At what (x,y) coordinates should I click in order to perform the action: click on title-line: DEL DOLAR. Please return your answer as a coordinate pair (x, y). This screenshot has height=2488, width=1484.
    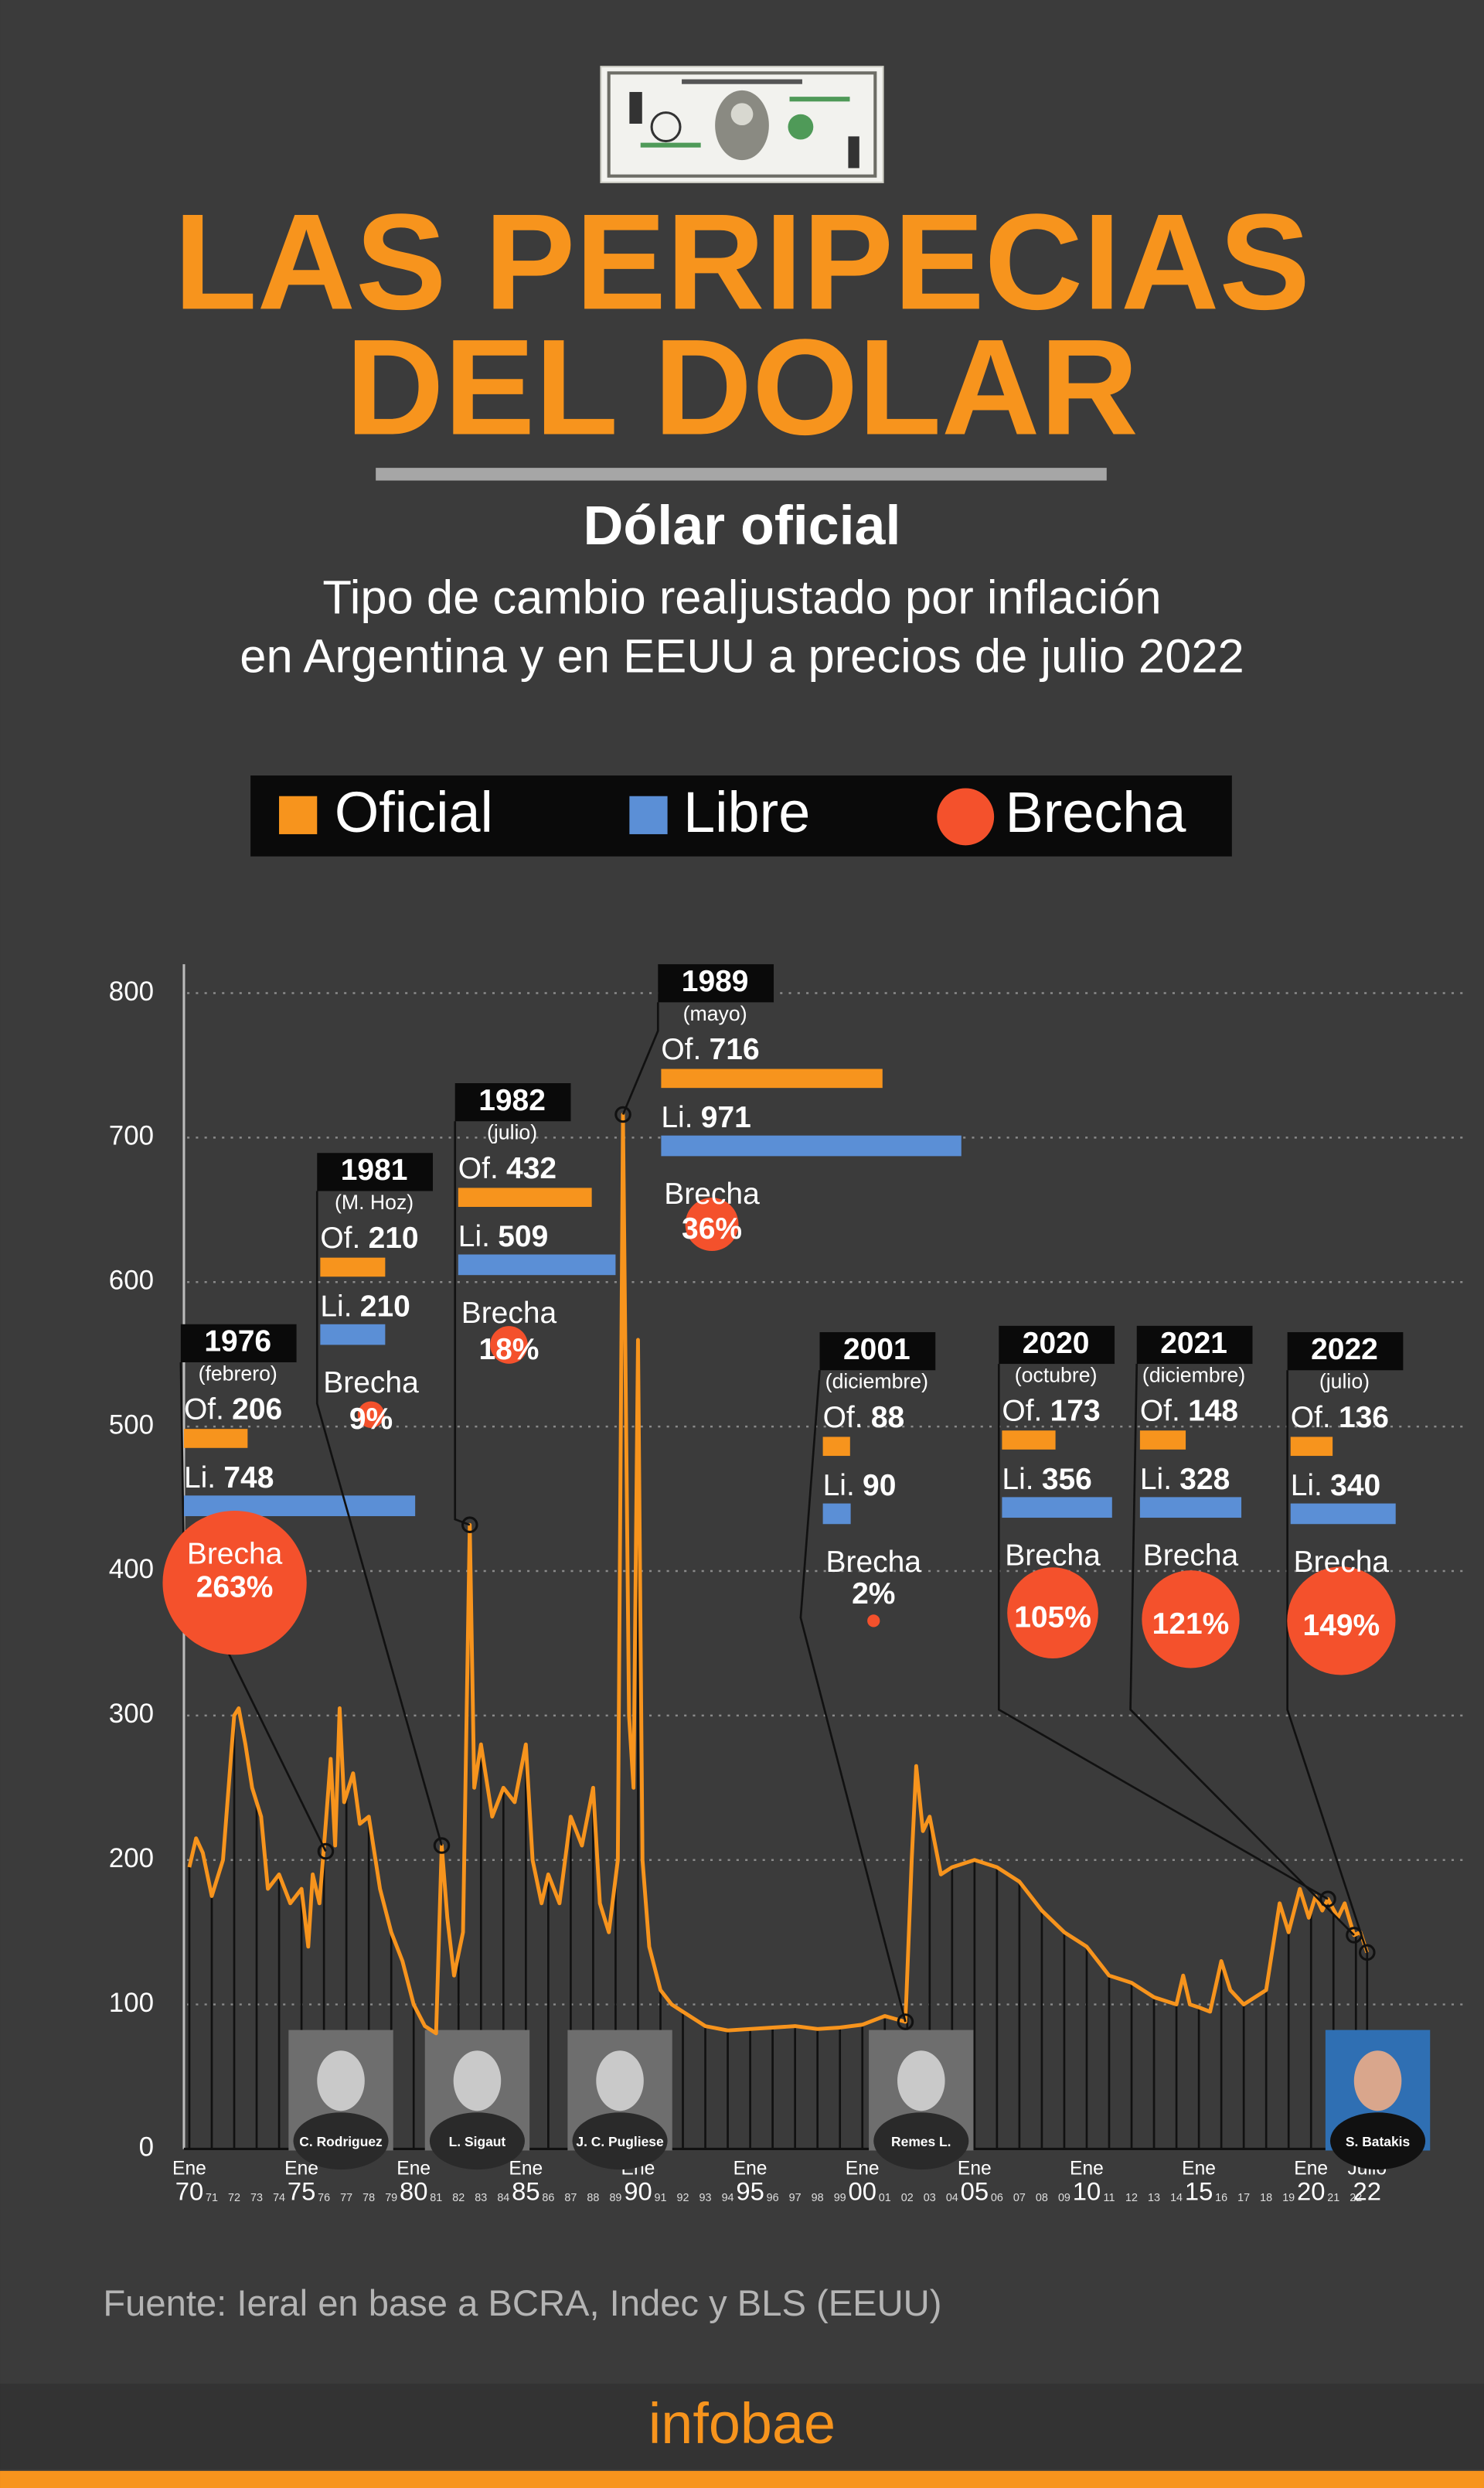
    Looking at the image, I should click on (742, 387).